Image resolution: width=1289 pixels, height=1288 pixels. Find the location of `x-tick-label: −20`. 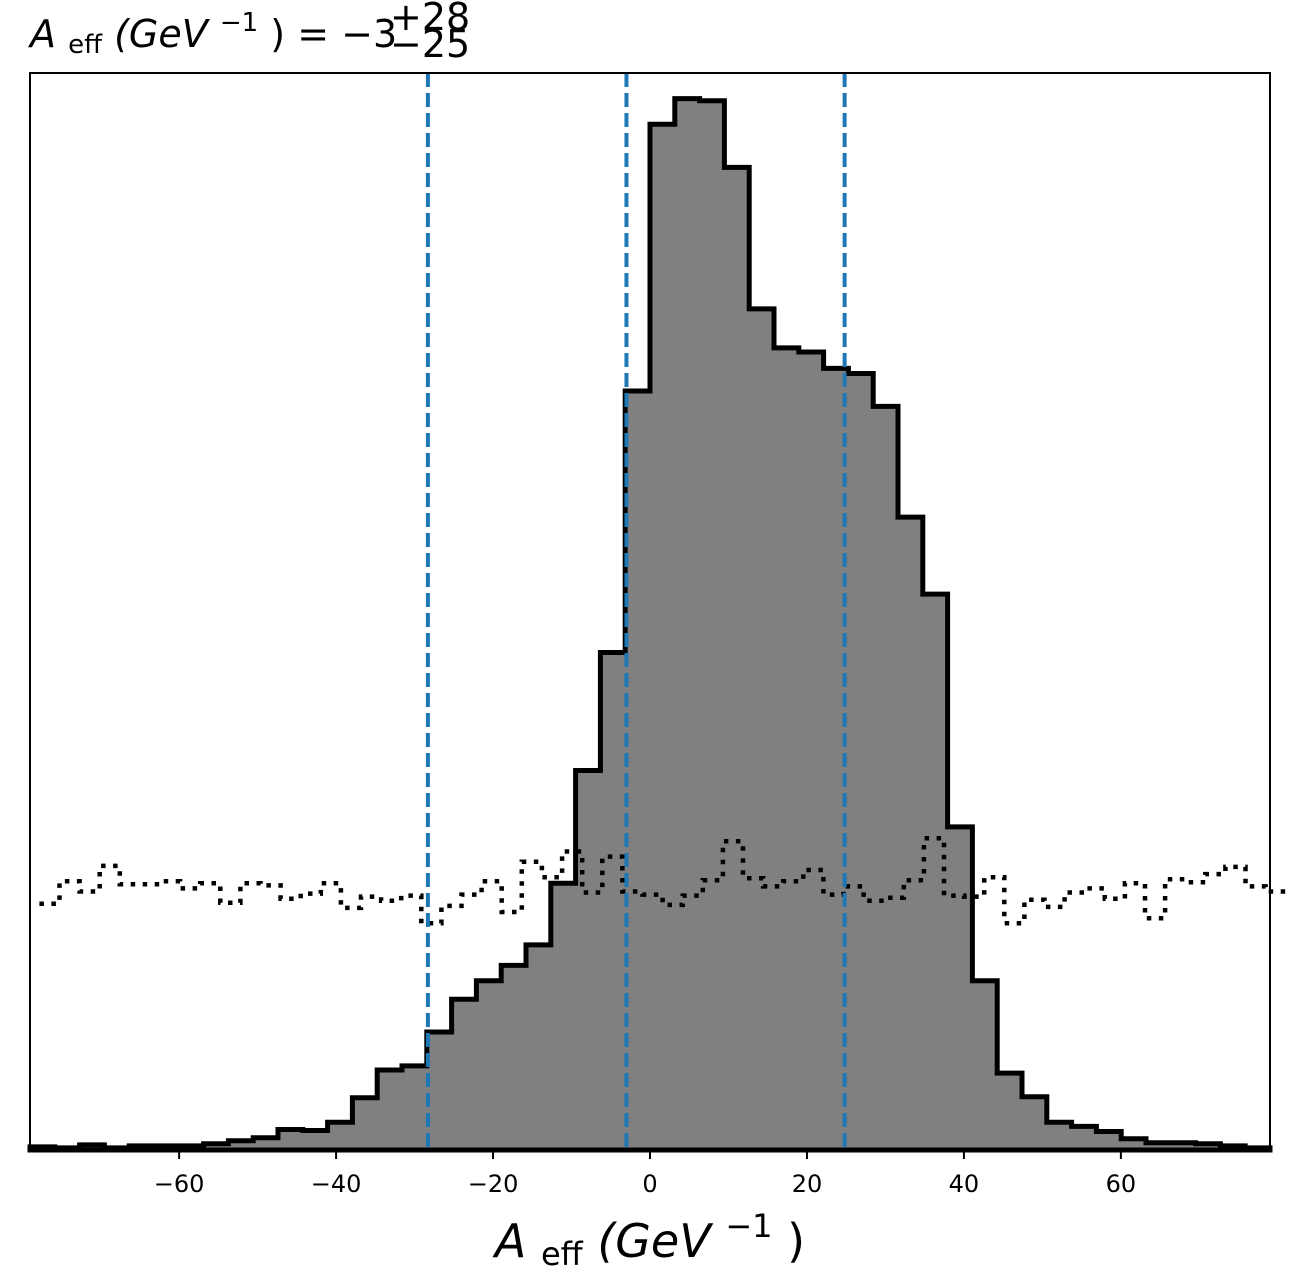

x-tick-label: −20 is located at coordinates (493, 1184).